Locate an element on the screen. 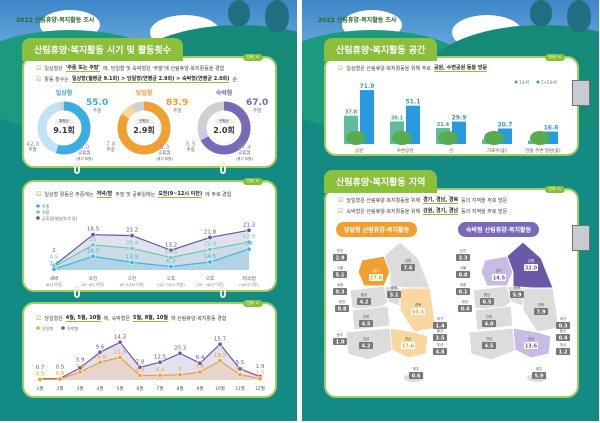 This screenshot has height=423, width=600. bullet-text: 주말 및 공휴일에는 is located at coordinates (135, 194).